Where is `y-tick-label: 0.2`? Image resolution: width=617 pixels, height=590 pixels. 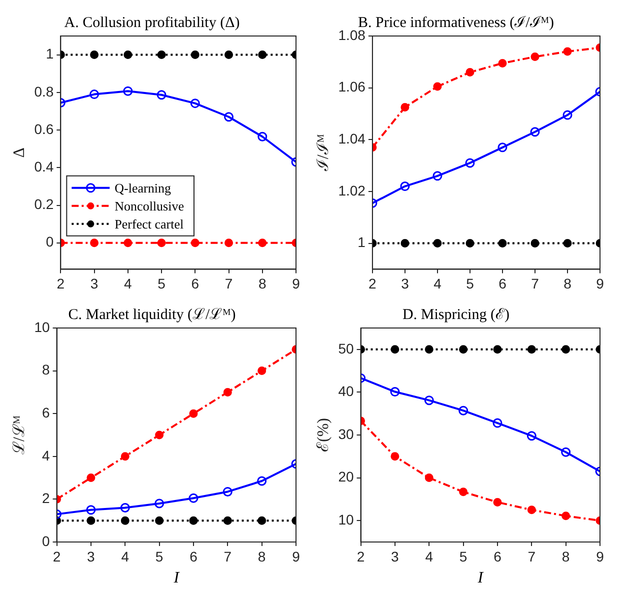
y-tick-label: 0.2 is located at coordinates (44, 204).